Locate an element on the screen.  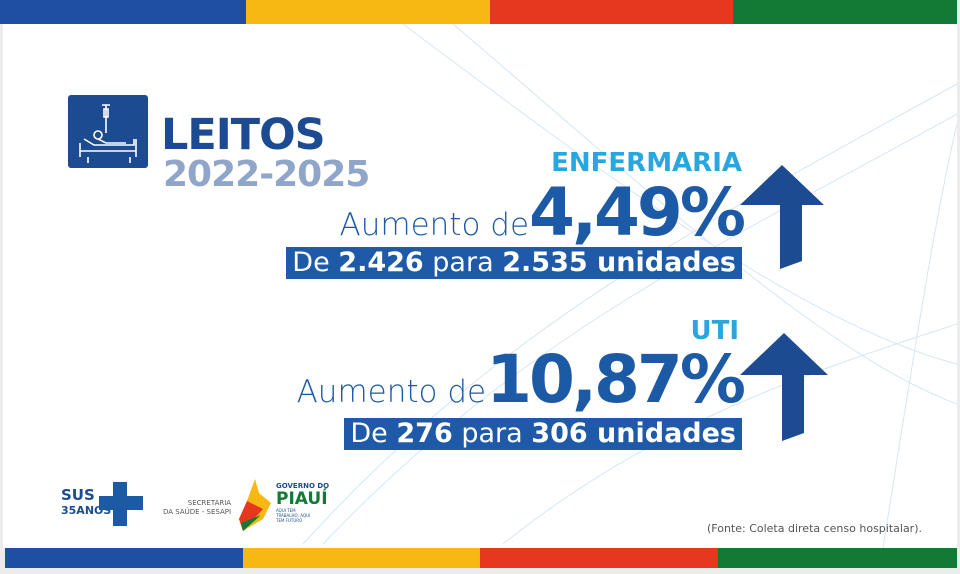
bottom-bar-red is located at coordinates (599, 558).